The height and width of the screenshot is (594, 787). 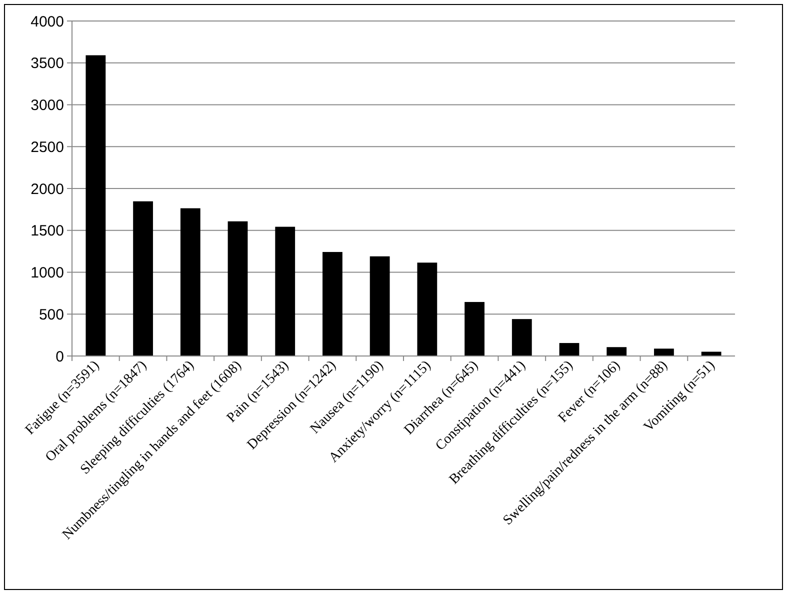 I want to click on y-tick-label: 3500, so click(x=47, y=63).